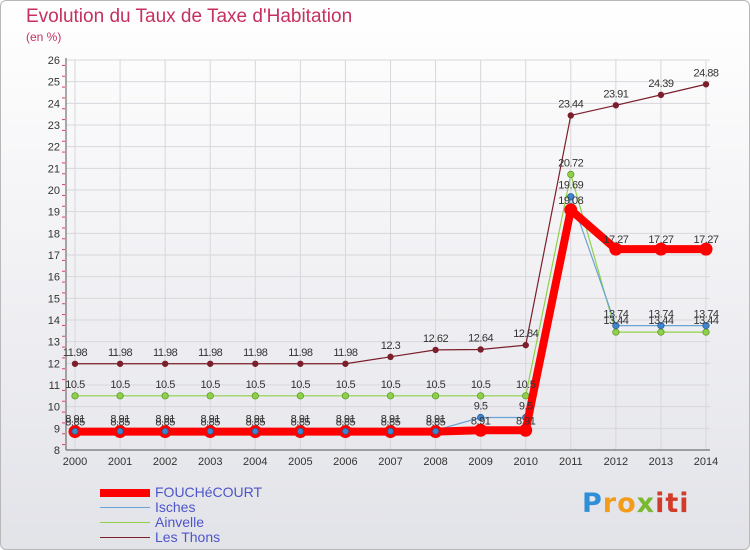  Describe the element at coordinates (57, 429) in the screenshot. I see `y-tick-label: 9` at that location.